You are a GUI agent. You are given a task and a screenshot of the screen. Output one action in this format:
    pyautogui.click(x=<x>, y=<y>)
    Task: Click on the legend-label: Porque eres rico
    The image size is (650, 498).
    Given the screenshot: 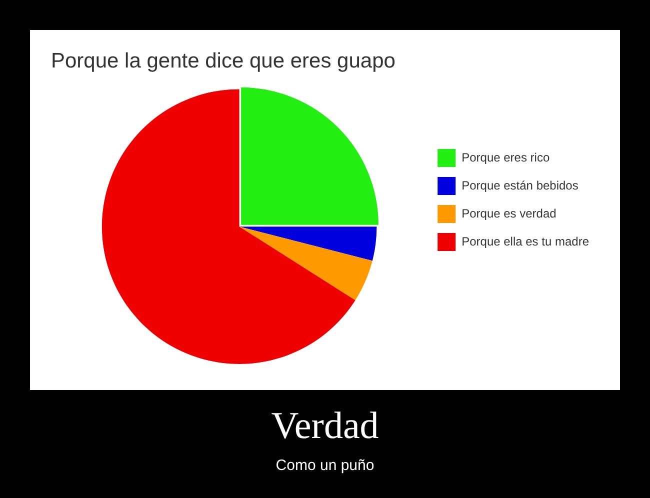 What is the action you would take?
    pyautogui.click(x=506, y=157)
    